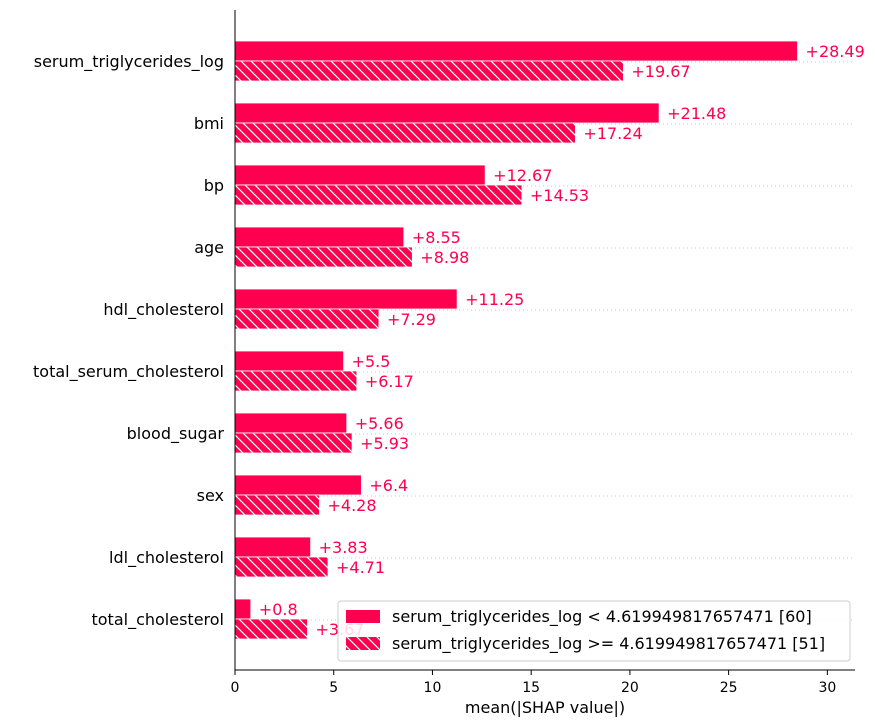 The height and width of the screenshot is (728, 875). What do you see at coordinates (209, 247) in the screenshot?
I see `category-label: age` at bounding box center [209, 247].